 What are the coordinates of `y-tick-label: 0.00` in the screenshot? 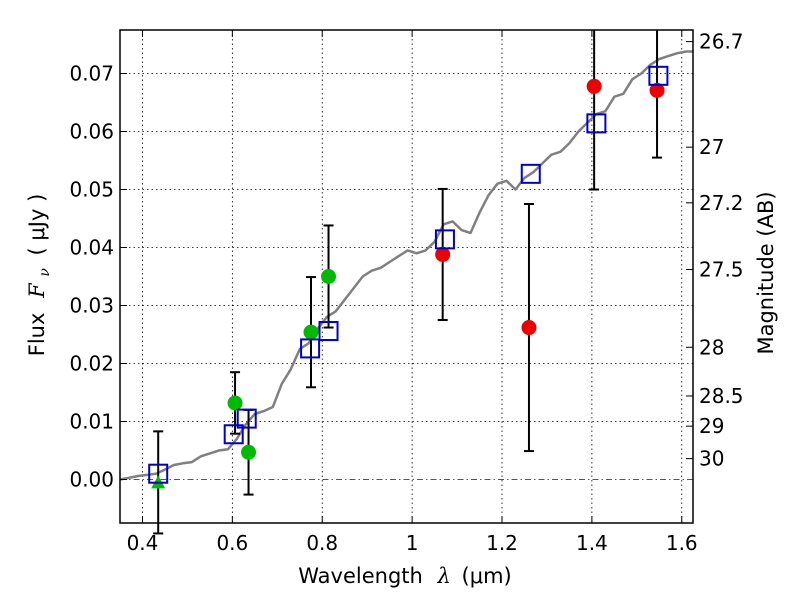 It's located at (91, 480).